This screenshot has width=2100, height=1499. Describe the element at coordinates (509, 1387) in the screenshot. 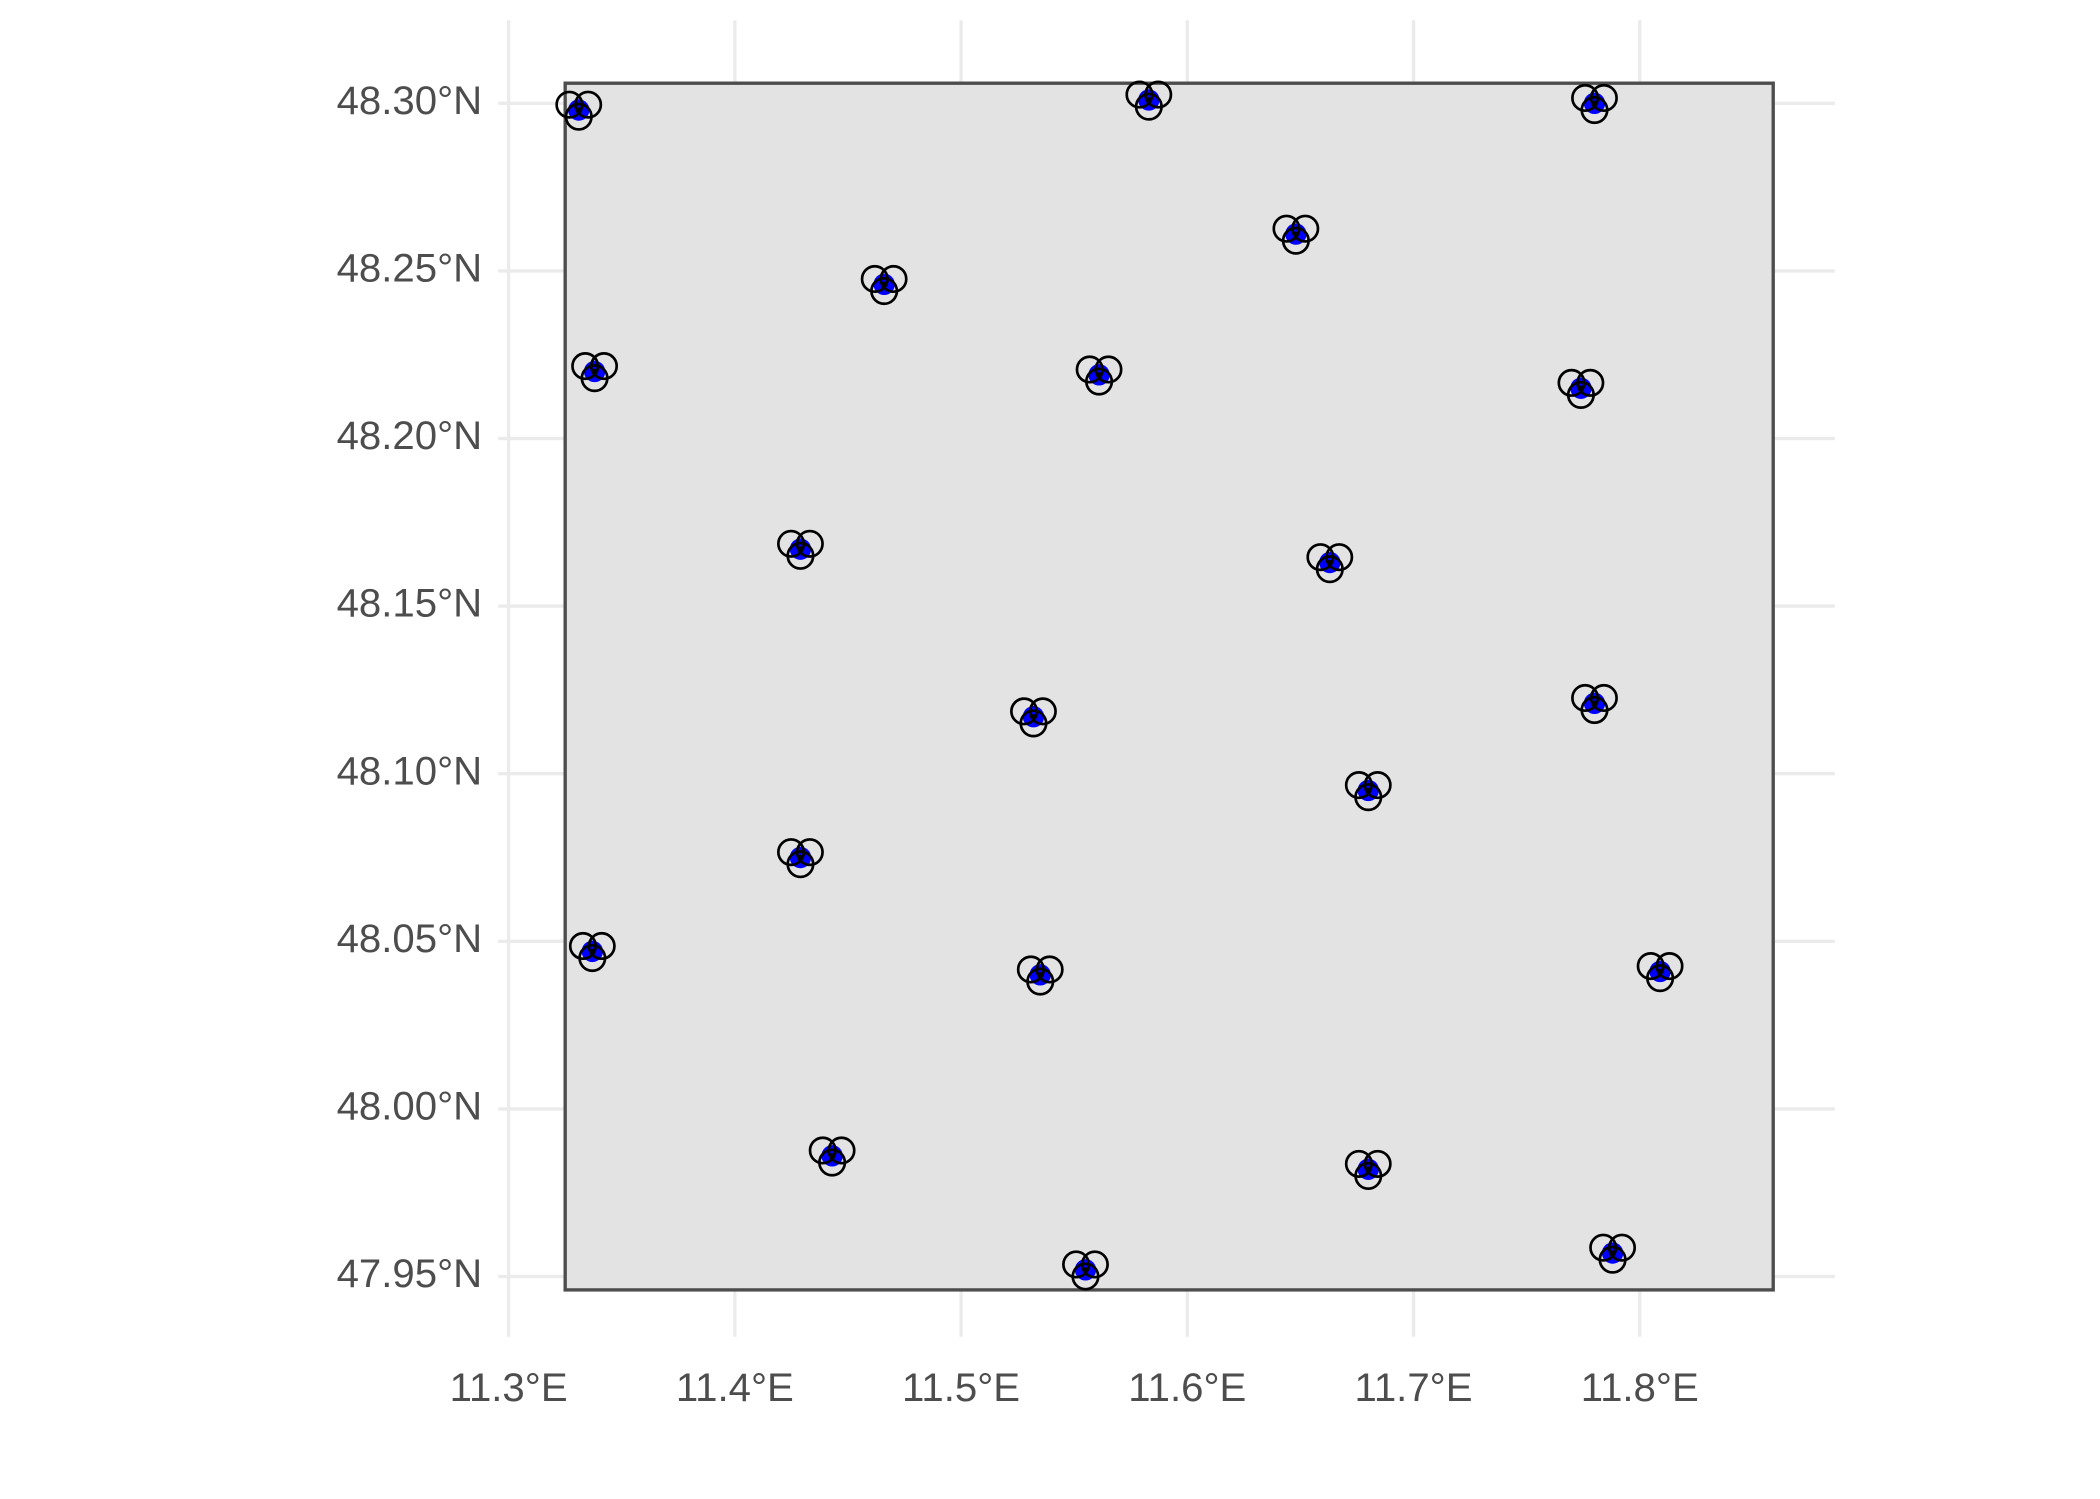

I see `x-tick-label: 11.3°E` at that location.